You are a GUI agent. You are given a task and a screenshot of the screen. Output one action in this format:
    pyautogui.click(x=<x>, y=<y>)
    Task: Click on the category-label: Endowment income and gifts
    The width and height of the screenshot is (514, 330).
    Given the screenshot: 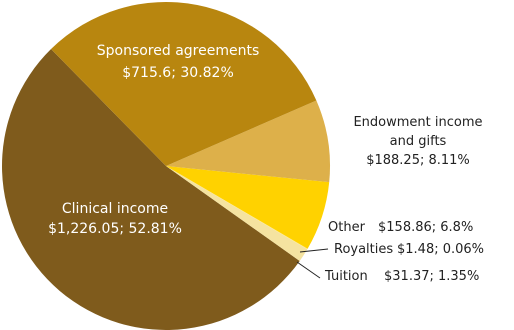 What is the action you would take?
    pyautogui.click(x=418, y=132)
    